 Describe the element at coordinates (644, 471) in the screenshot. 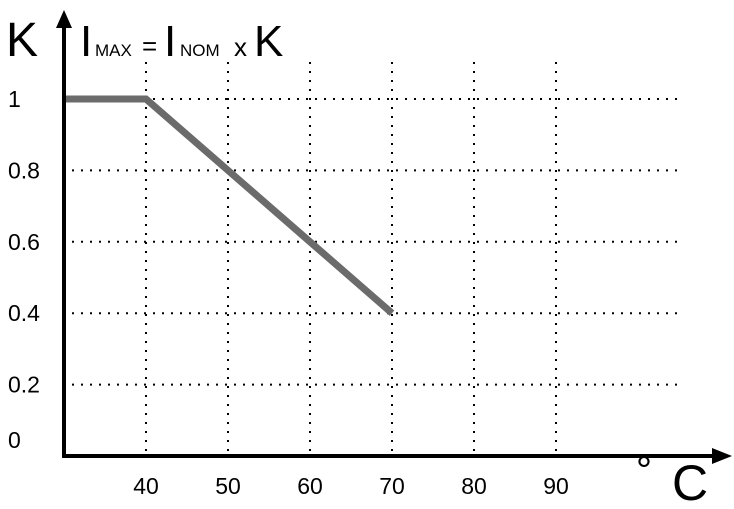

I see `x-axis-degree-symbol: °` at that location.